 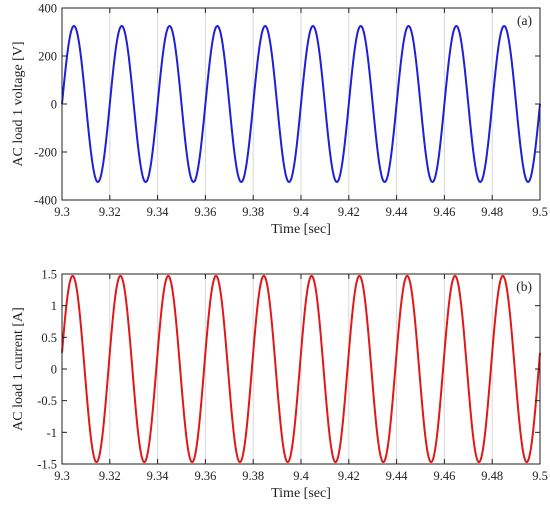 What do you see at coordinates (62, 476) in the screenshot?
I see `current-x-tick-label: 9.3` at bounding box center [62, 476].